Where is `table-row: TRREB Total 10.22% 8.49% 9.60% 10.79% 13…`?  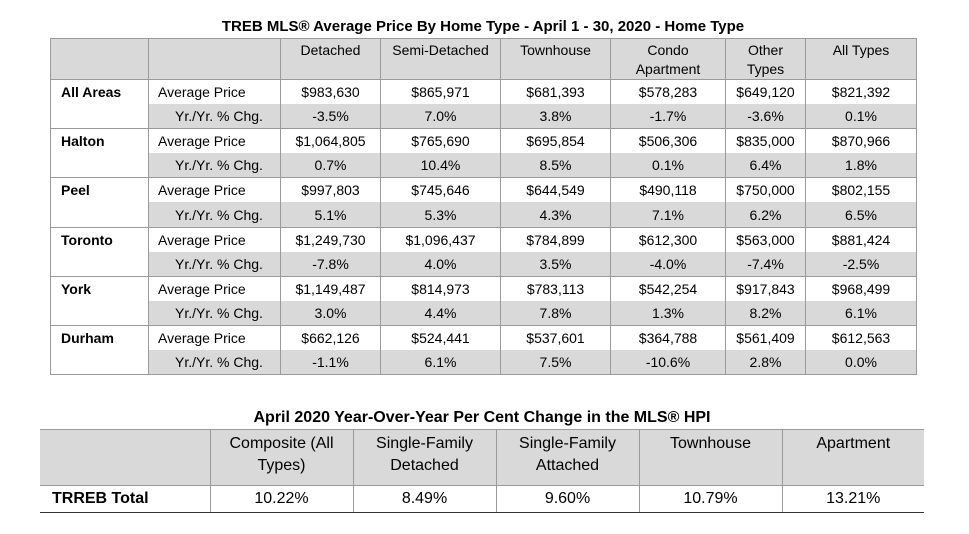 table-row: TRREB Total 10.22% 8.49% 9.60% 10.79% 13… is located at coordinates (482, 499).